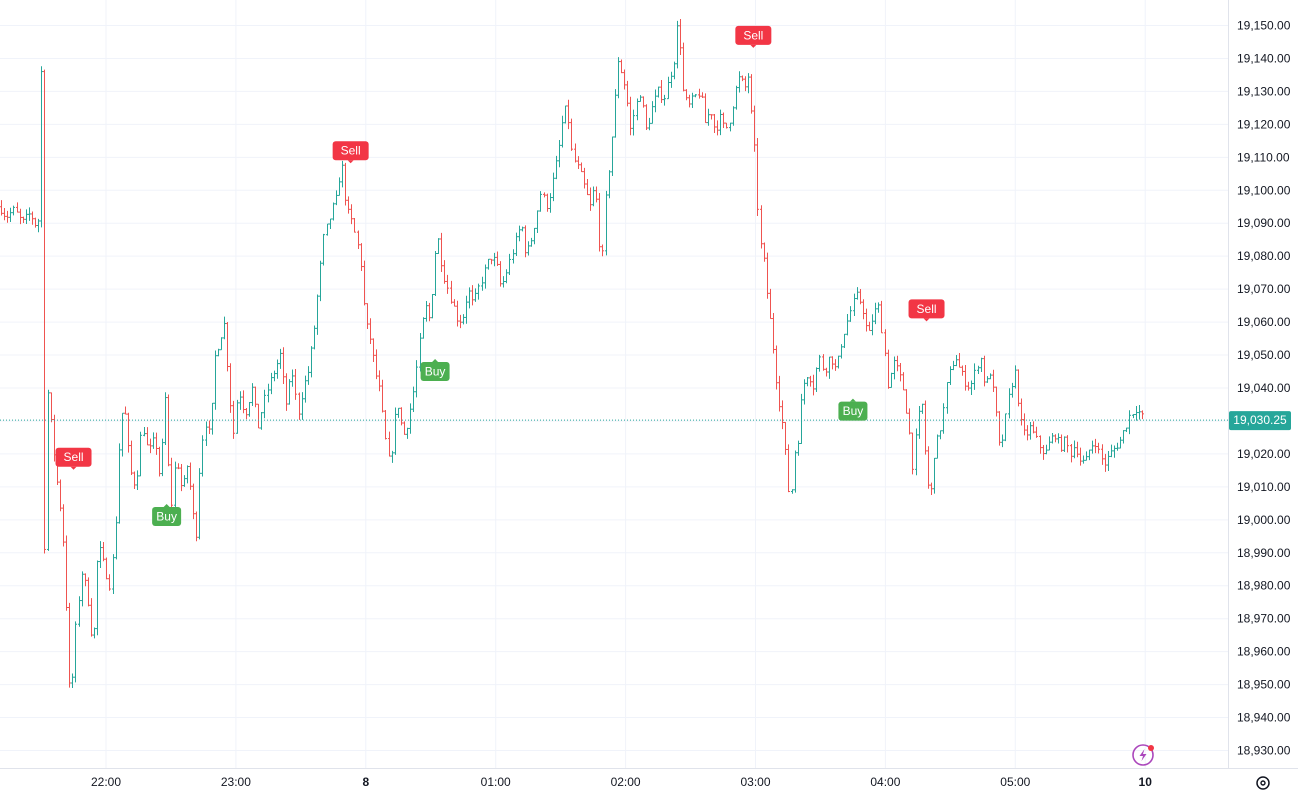 The height and width of the screenshot is (798, 1298). I want to click on time-tick-label: 23:00, so click(236, 782).